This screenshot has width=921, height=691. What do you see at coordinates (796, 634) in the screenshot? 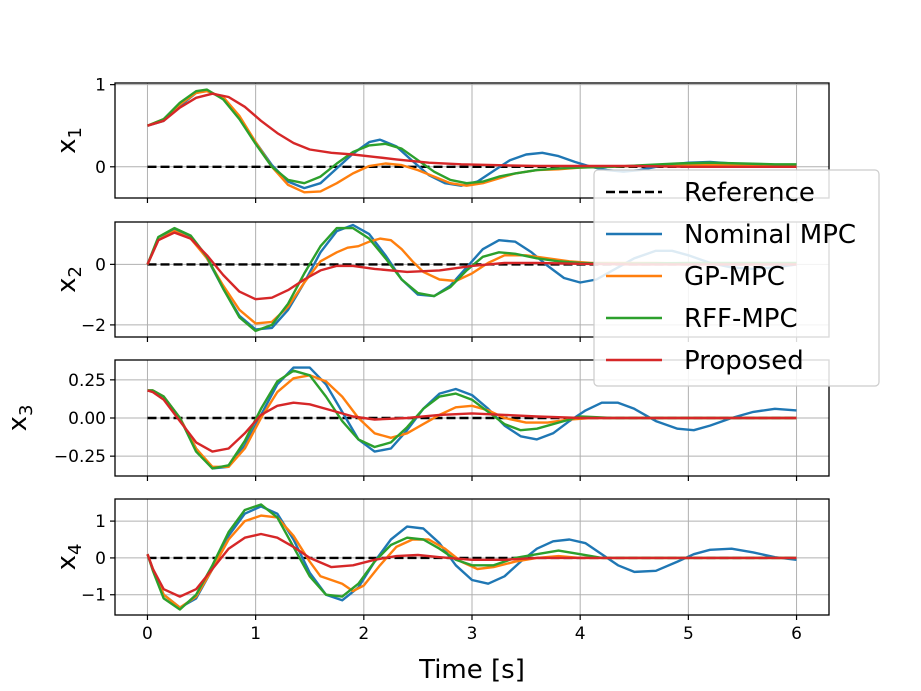
I see `x-tick-label: 6` at bounding box center [796, 634].